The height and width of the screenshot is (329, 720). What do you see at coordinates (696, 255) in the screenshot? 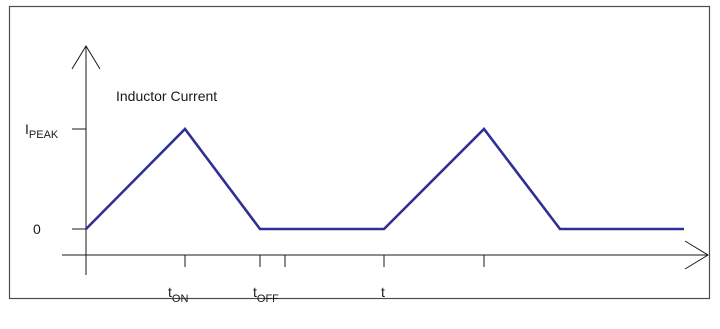
I see `x-axis-arrowhead` at bounding box center [696, 255].